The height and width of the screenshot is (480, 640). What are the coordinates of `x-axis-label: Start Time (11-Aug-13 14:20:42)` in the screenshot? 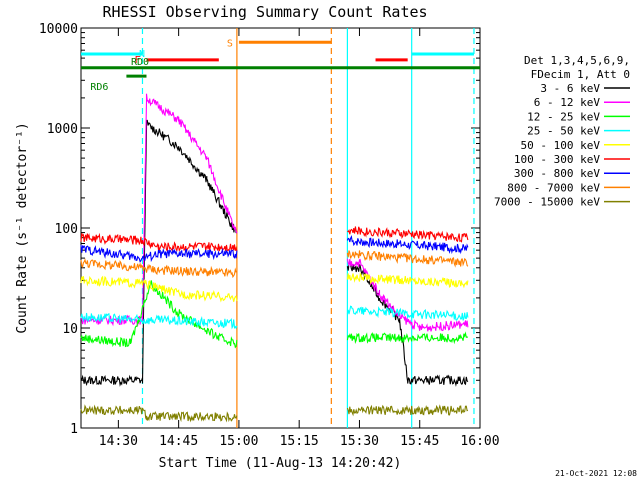 It's located at (280, 463).